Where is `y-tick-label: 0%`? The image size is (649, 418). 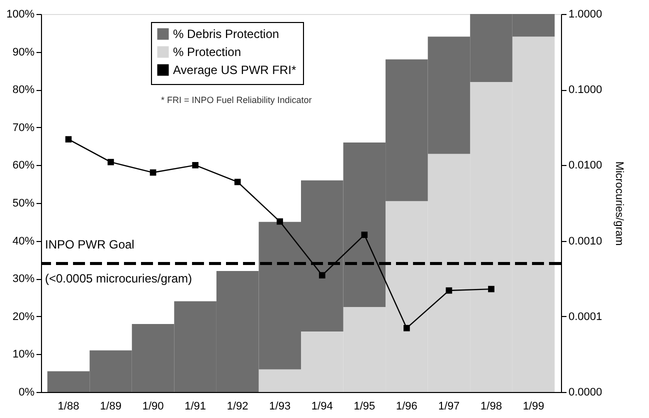
y-tick-label: 0% is located at coordinates (26, 392).